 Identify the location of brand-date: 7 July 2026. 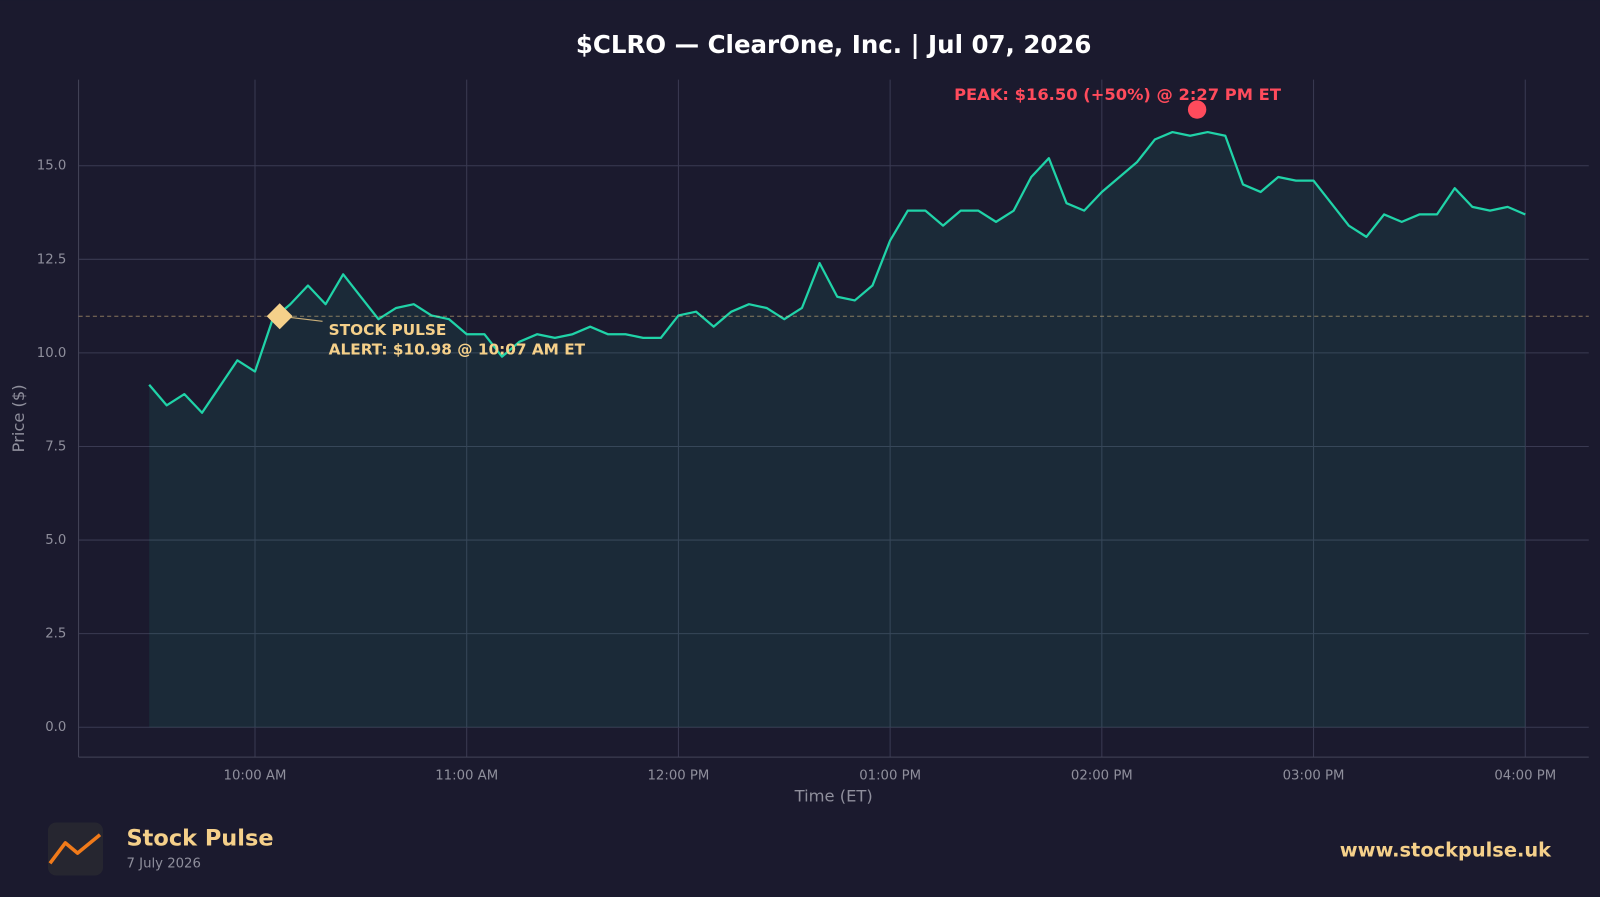
(164, 863).